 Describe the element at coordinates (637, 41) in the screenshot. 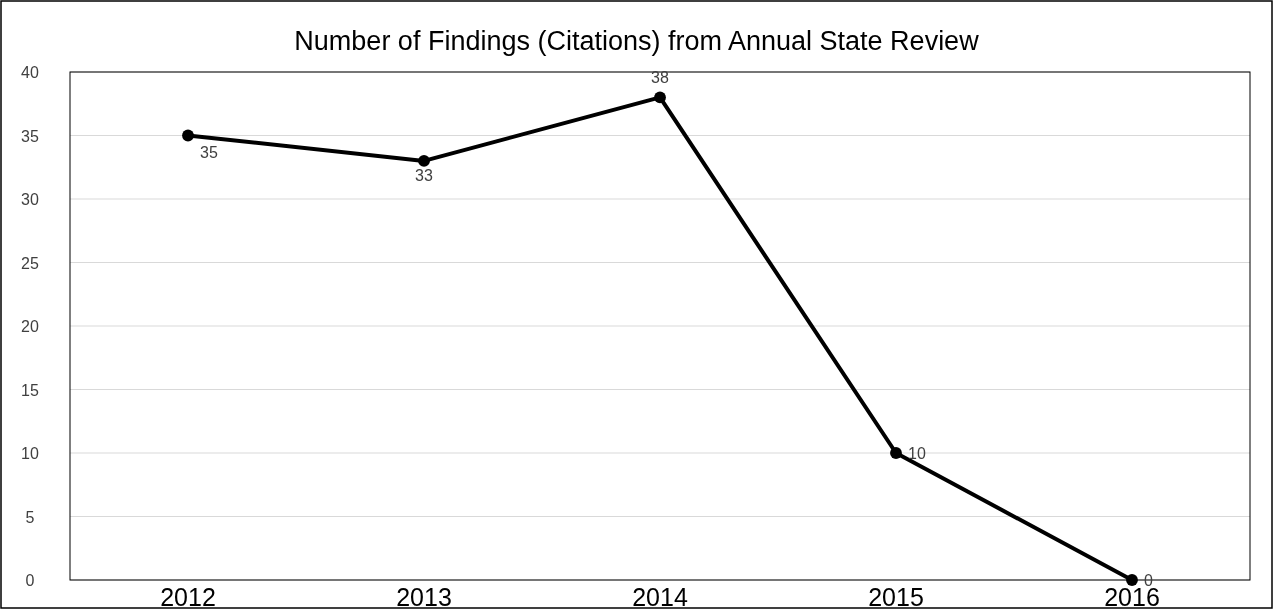

I see `chart-title: Number of Findings (Citations) from Annual State Review` at that location.